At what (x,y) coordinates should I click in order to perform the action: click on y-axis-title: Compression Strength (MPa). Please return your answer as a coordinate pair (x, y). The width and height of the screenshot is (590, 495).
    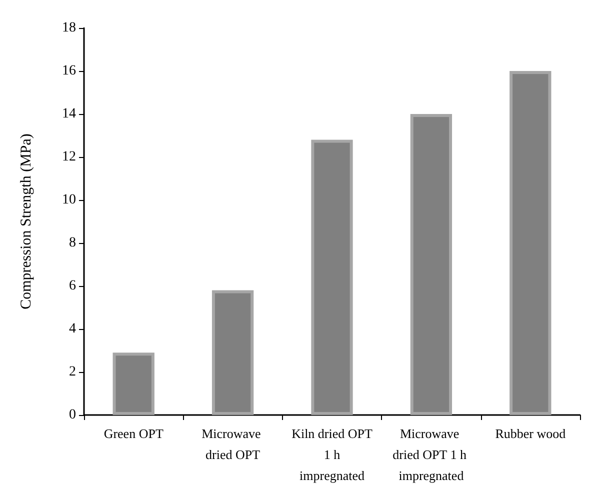
    Looking at the image, I should click on (26, 222).